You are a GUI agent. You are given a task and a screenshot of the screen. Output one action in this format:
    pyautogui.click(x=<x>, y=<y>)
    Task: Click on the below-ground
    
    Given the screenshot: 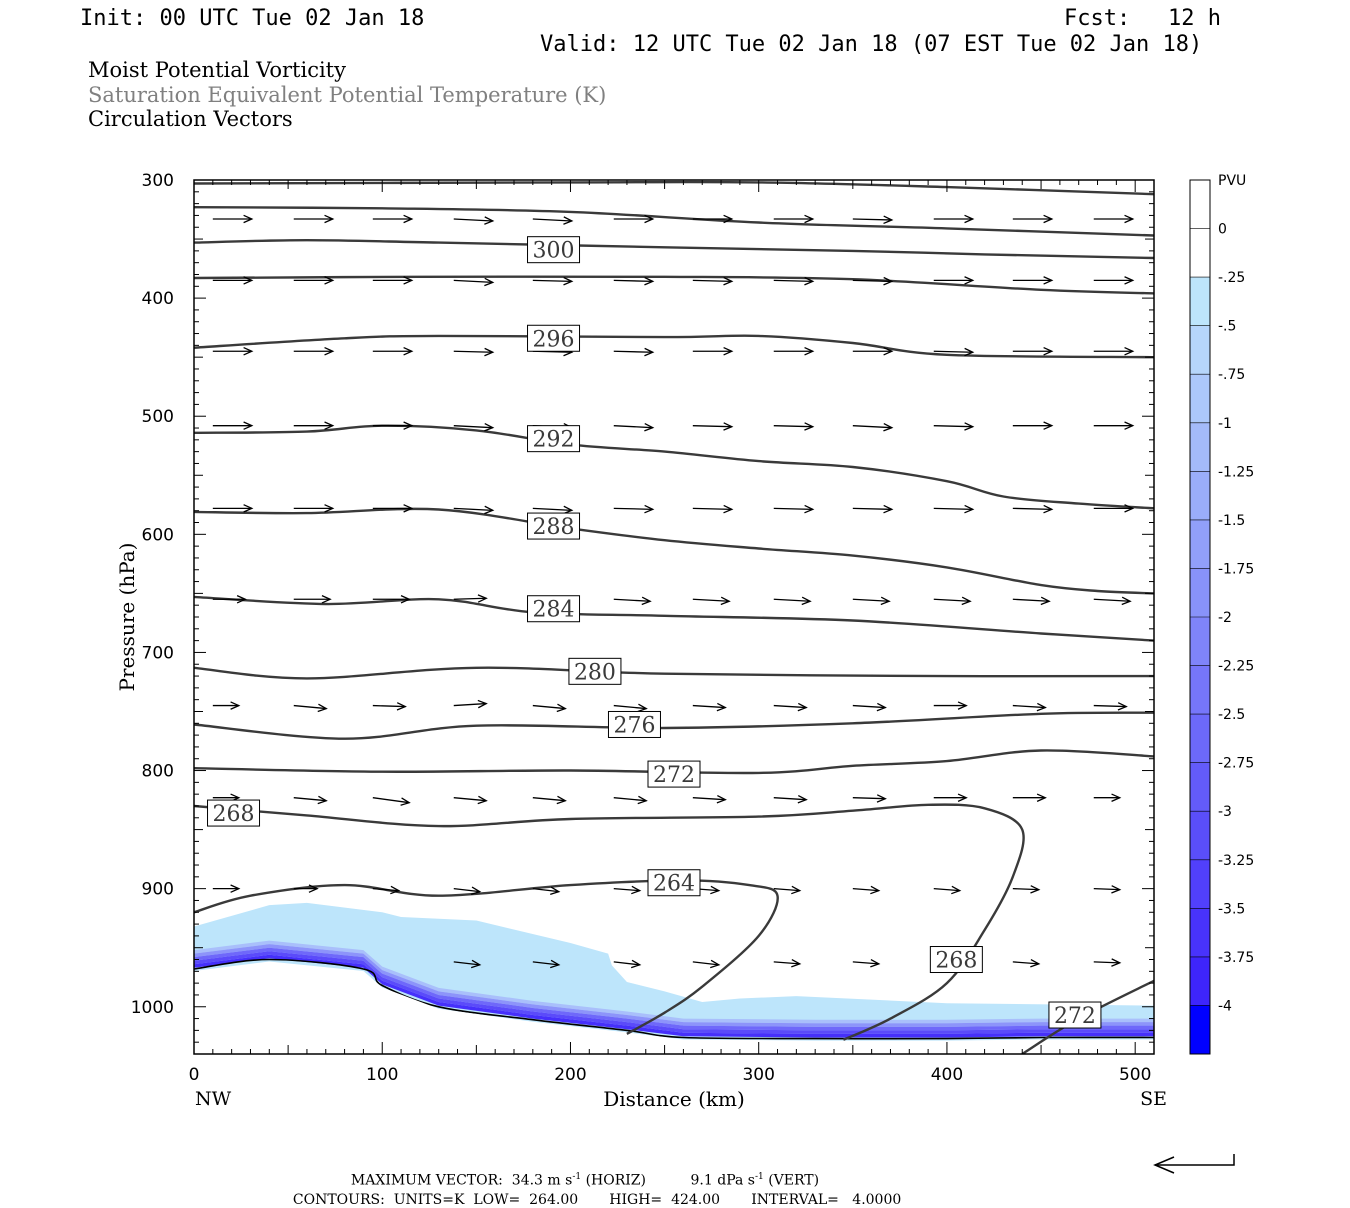 What is the action you would take?
    pyautogui.click(x=674, y=1007)
    